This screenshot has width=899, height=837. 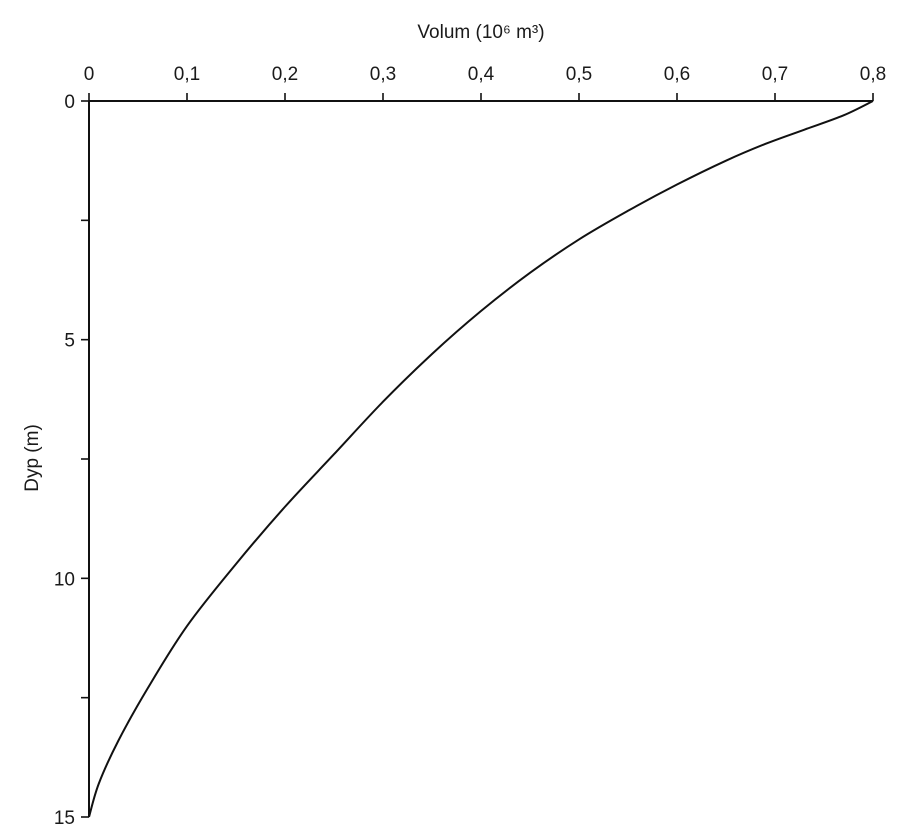 I want to click on y-tick-label: 10, so click(x=64, y=579).